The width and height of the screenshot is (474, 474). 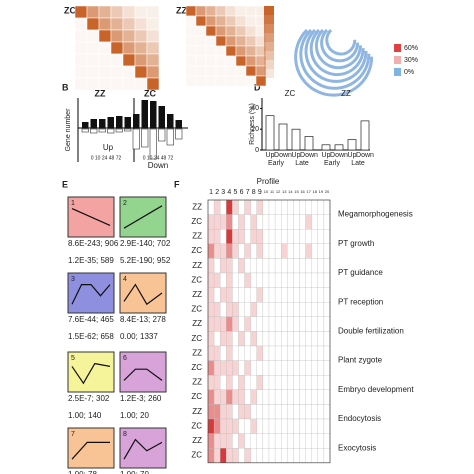 I want to click on y-tick-label: 20, so click(x=255, y=129).